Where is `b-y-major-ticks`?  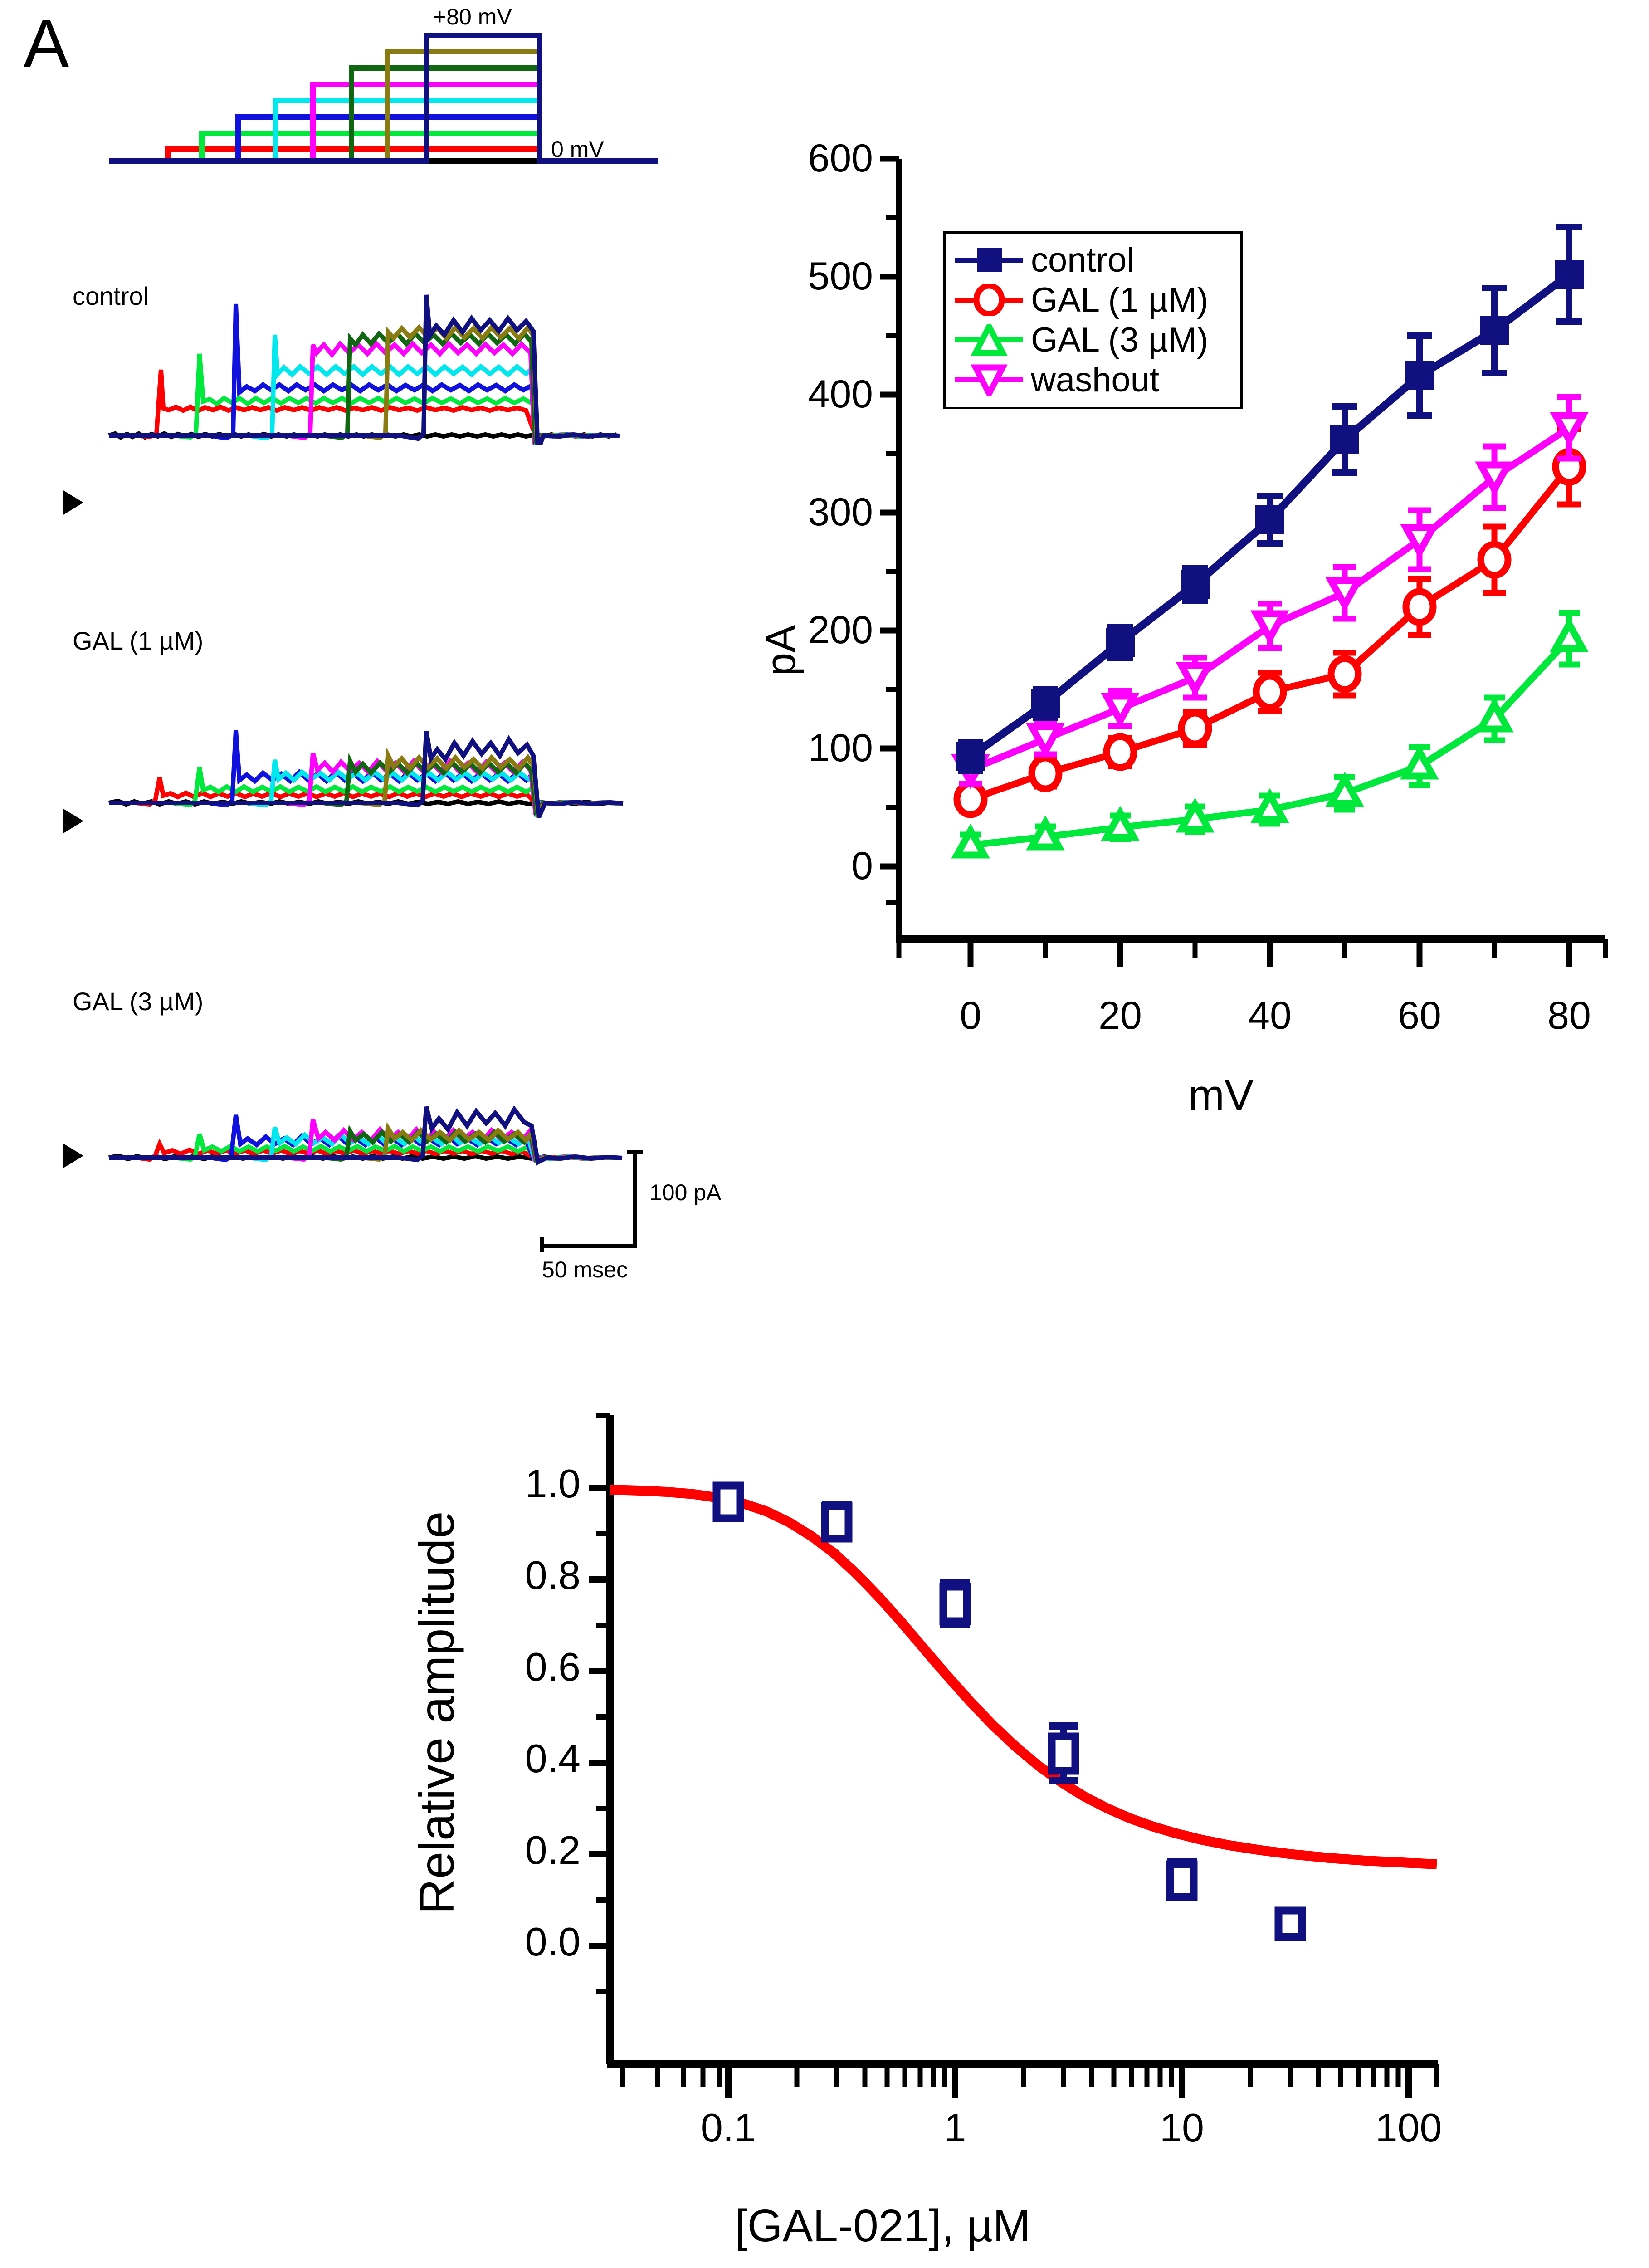 b-y-major-ticks is located at coordinates (890, 513).